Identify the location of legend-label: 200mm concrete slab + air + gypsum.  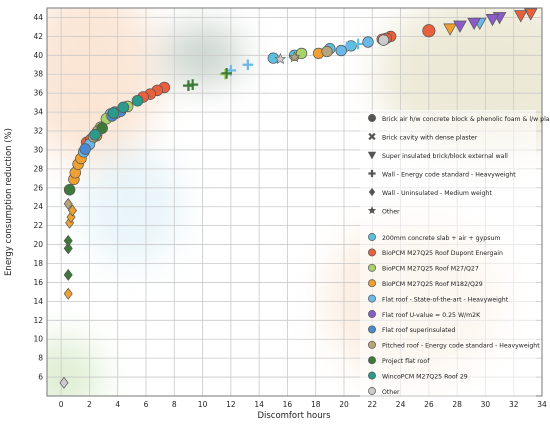
(441, 238).